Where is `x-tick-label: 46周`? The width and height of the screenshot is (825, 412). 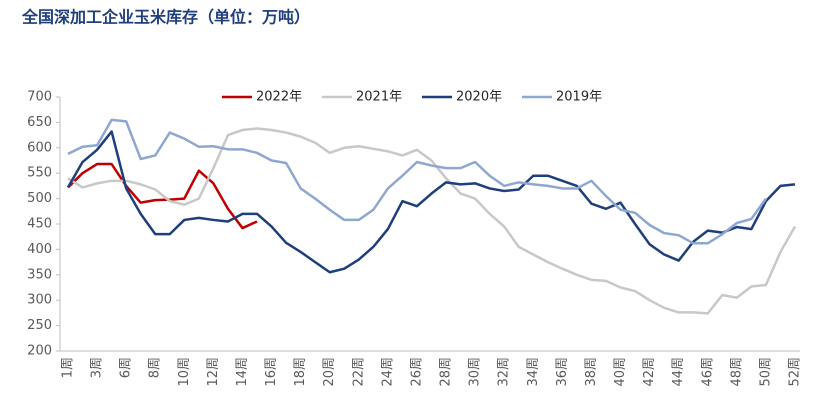
x-tick-label: 46周 is located at coordinates (707, 372).